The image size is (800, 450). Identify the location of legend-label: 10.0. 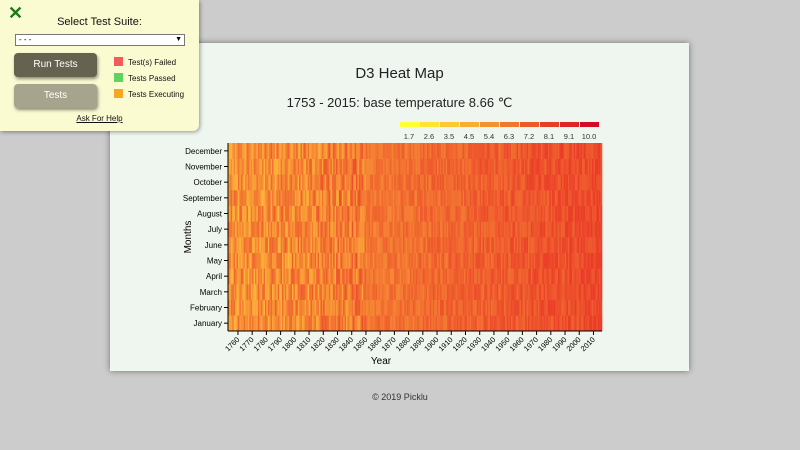
(589, 136).